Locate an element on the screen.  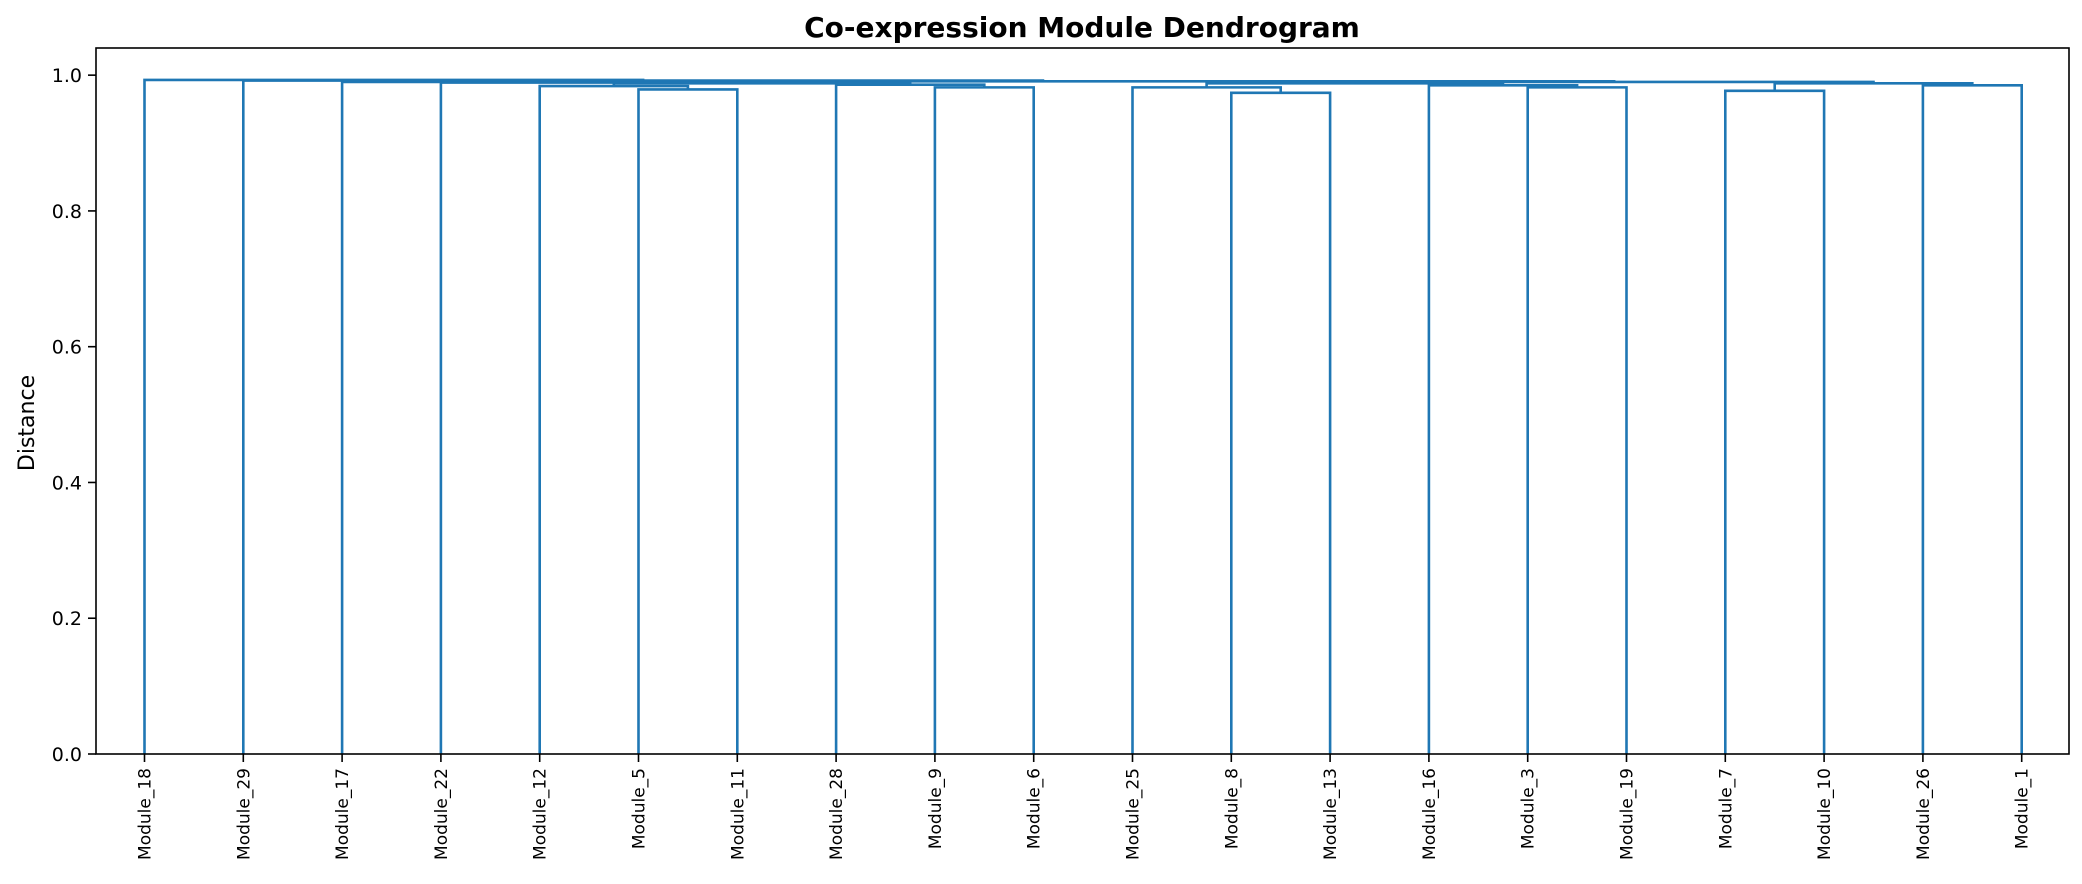
leaf-label: Module_7 is located at coordinates (1726, 808).